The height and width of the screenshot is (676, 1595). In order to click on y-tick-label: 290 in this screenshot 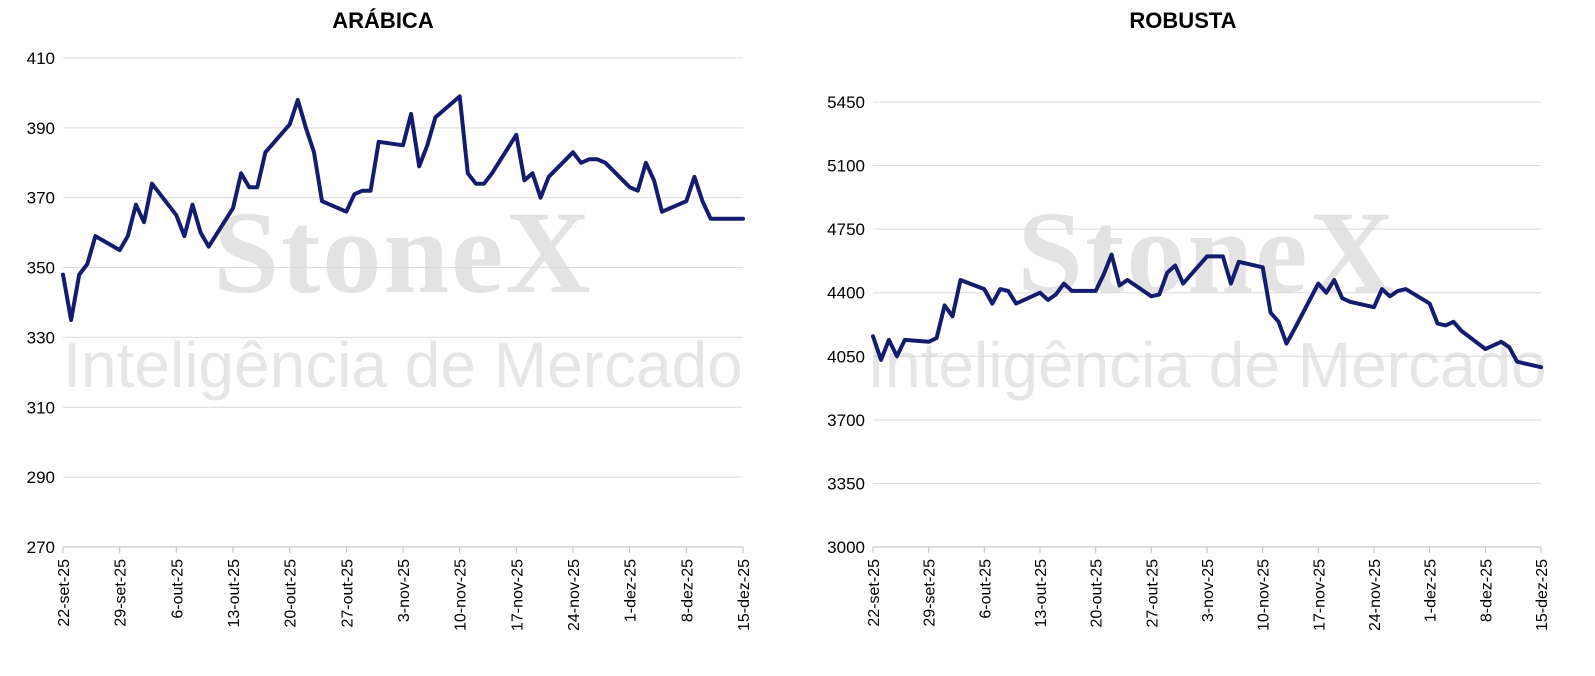, I will do `click(41, 477)`.